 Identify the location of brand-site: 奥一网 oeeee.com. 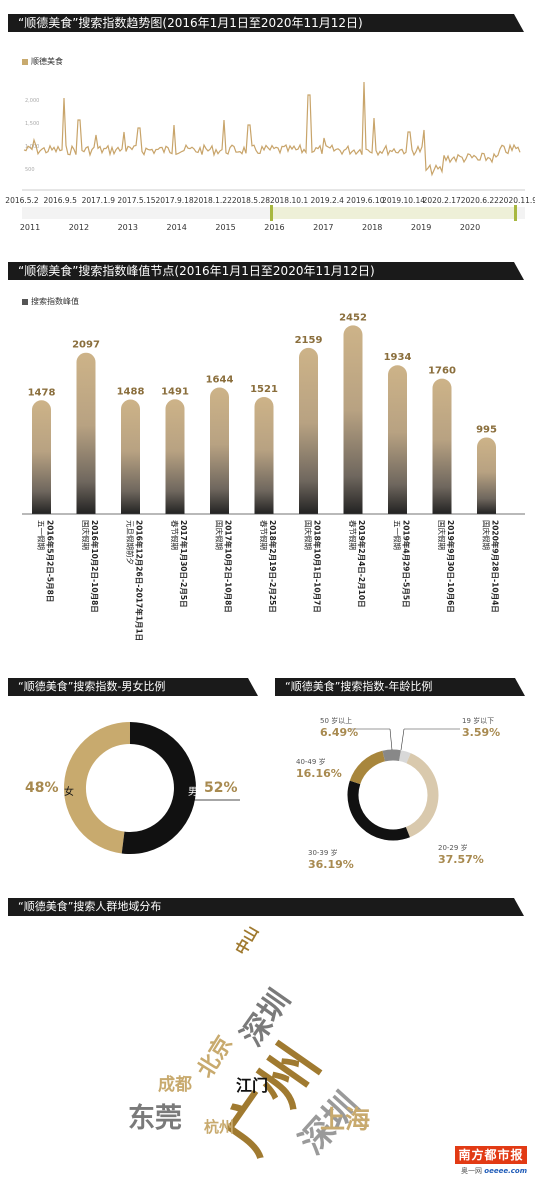
(491, 1171).